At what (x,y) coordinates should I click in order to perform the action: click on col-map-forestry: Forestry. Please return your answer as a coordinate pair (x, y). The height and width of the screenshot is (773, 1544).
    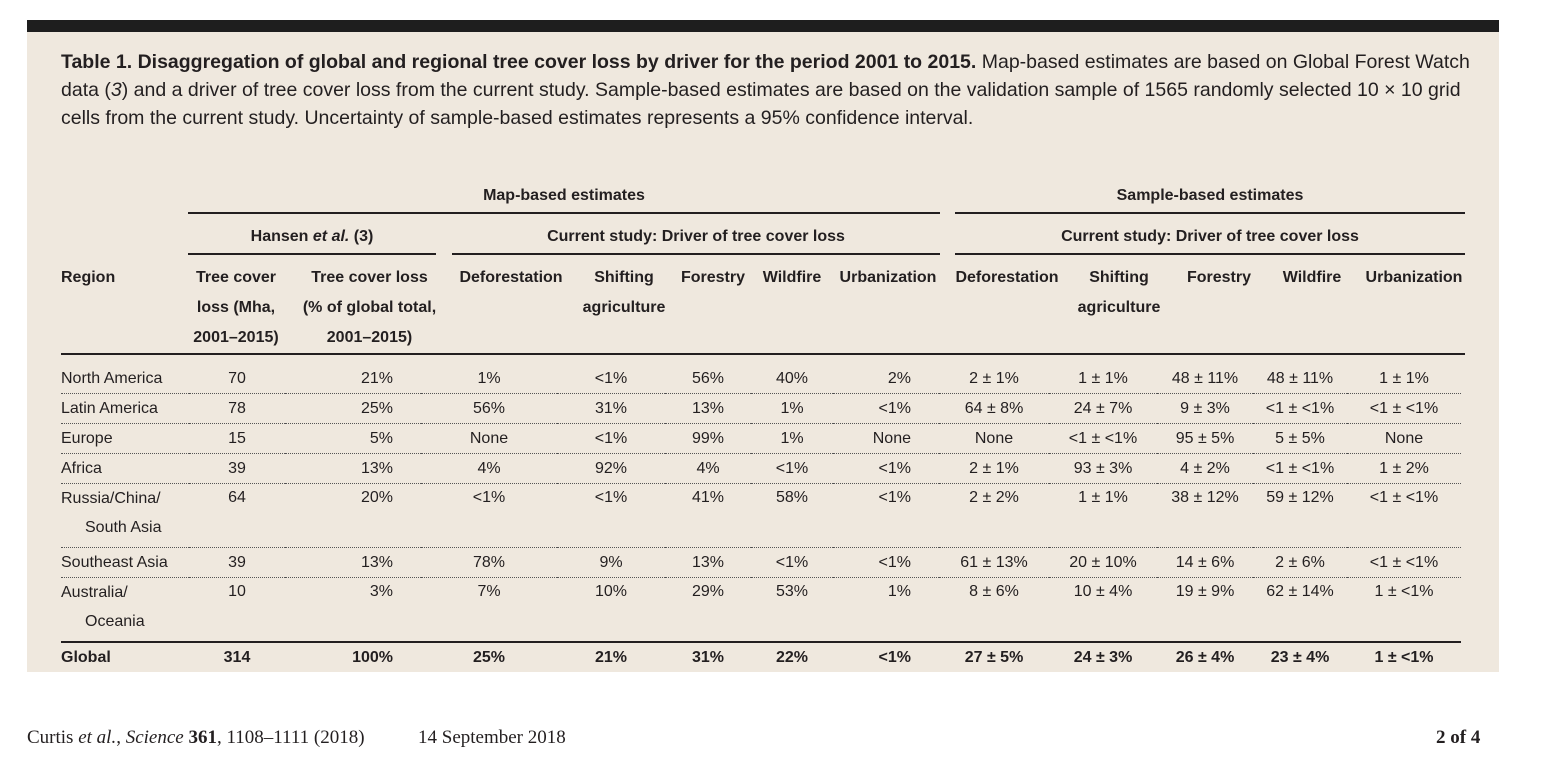
    Looking at the image, I should click on (713, 277).